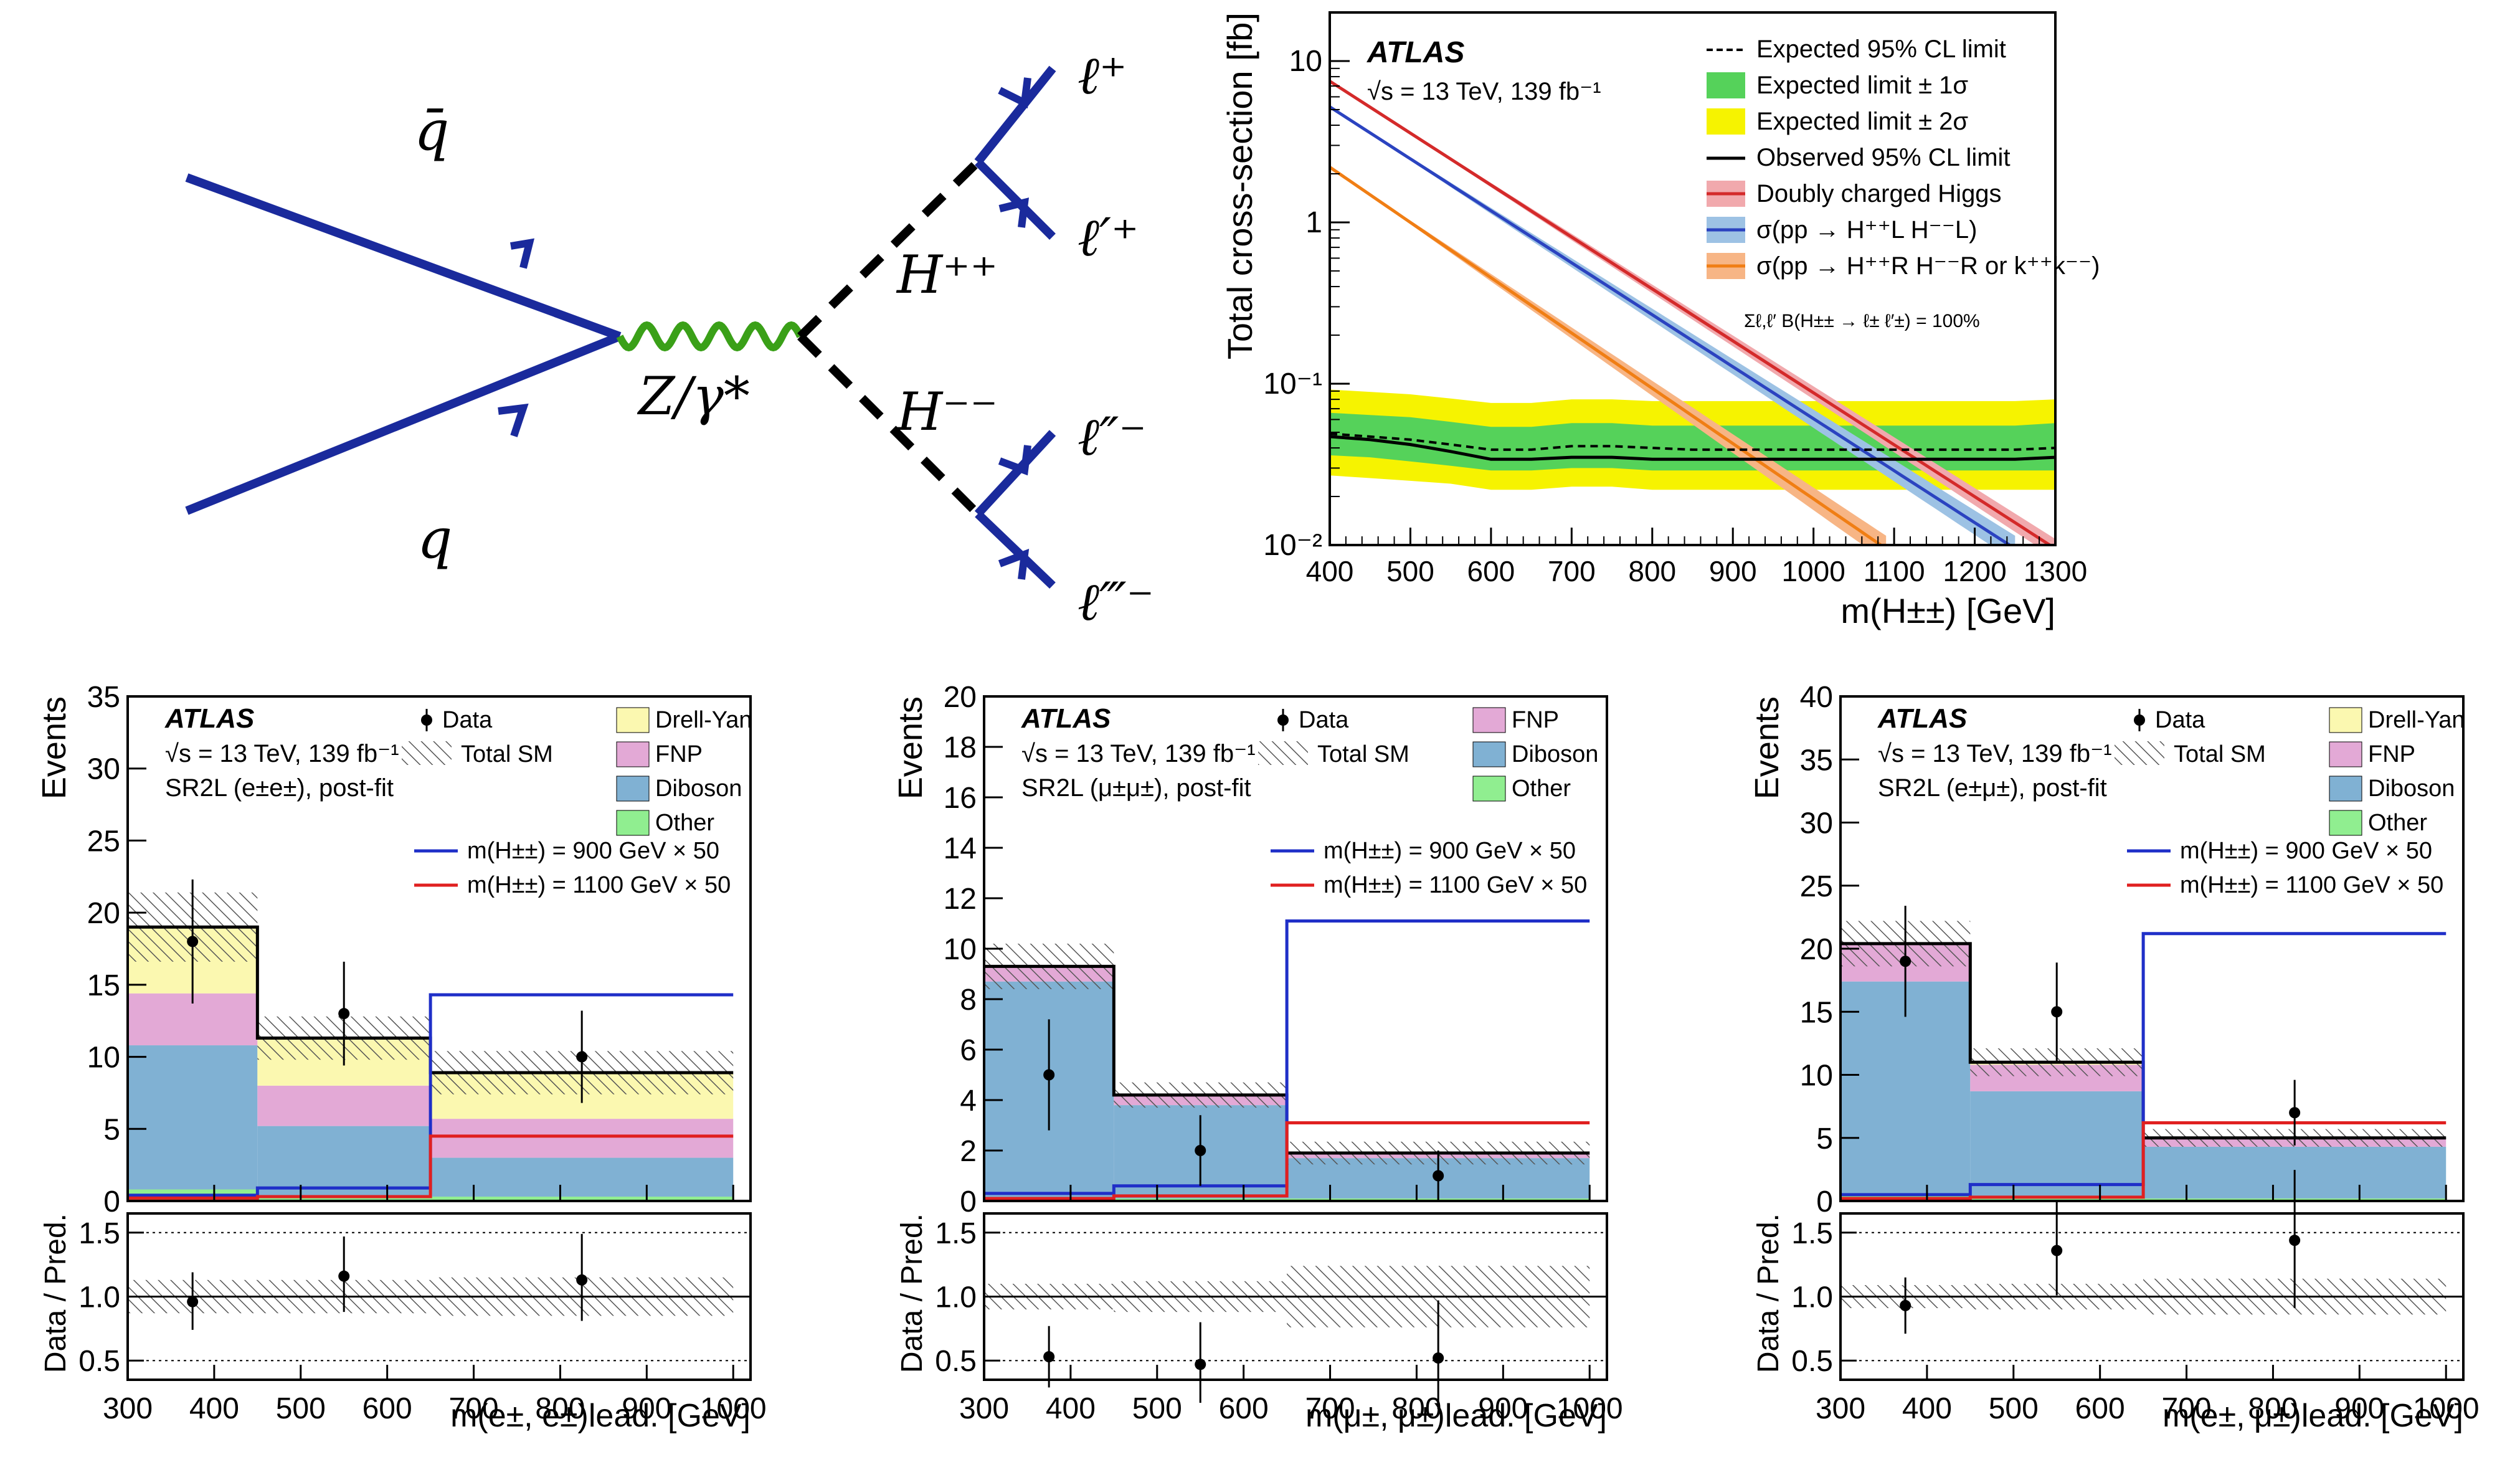 This screenshot has height=1457, width=2520. Describe the element at coordinates (403, 257) in the screenshot. I see `antiquark-line` at that location.